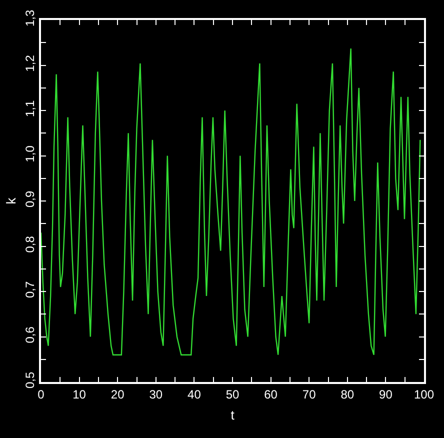 This screenshot has width=444, height=438. Describe the element at coordinates (232, 415) in the screenshot. I see `x-axis-title: t` at that location.